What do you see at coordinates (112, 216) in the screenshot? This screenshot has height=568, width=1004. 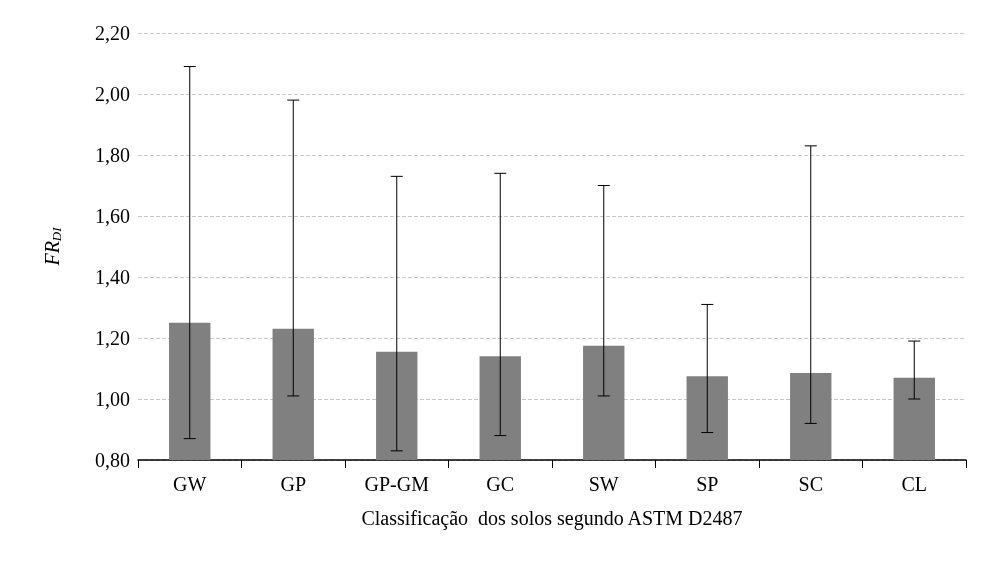 I see `y-tick-label: 1,60` at bounding box center [112, 216].